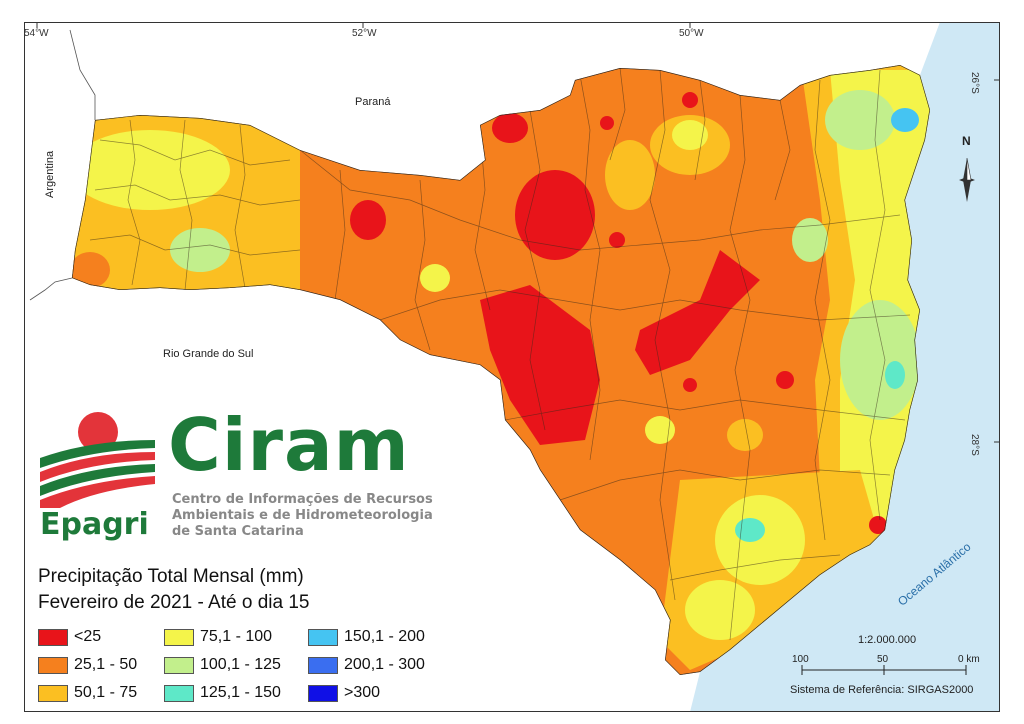 This screenshot has width=1024, height=724. Describe the element at coordinates (366, 665) in the screenshot. I see `legend-item: 200,1 - 300` at that location.